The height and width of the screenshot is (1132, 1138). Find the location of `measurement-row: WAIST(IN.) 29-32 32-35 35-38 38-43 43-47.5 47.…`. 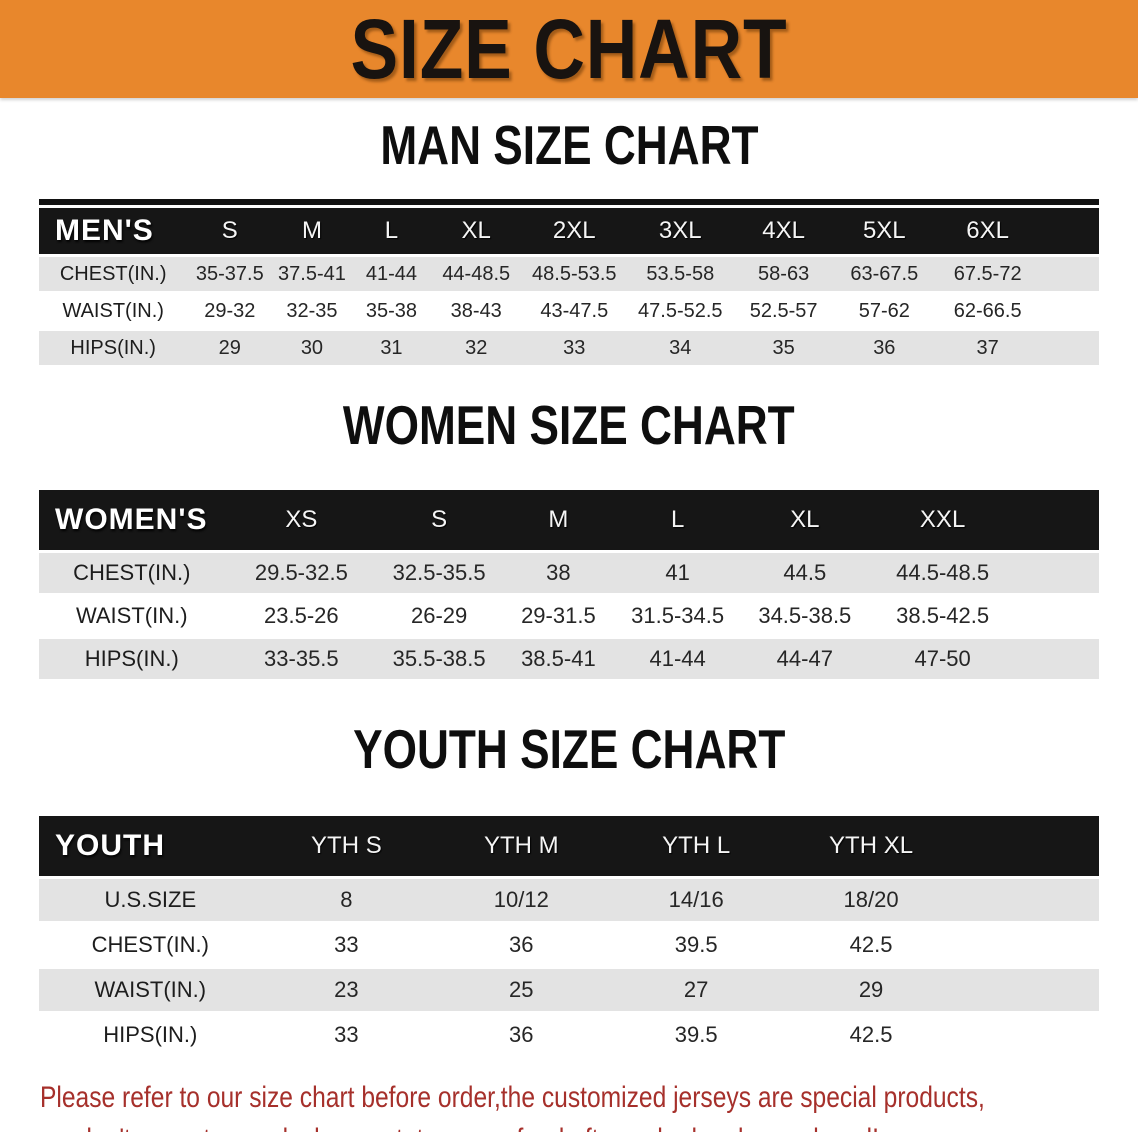

measurement-row: WAIST(IN.) 29-32 32-35 35-38 38-43 43-47.5 47.… is located at coordinates (569, 311).